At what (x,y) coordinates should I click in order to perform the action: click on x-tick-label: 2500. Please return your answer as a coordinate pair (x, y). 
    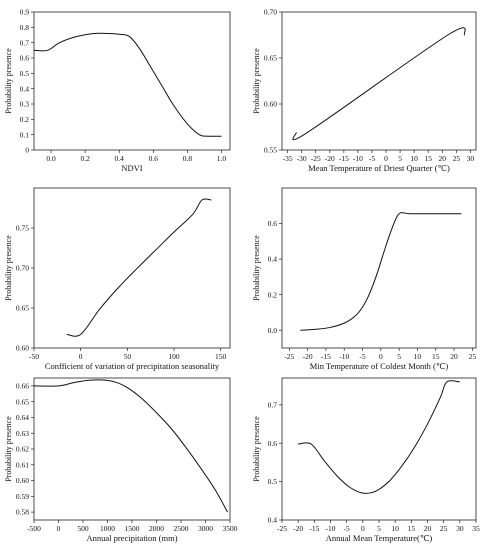
    Looking at the image, I should click on (181, 528).